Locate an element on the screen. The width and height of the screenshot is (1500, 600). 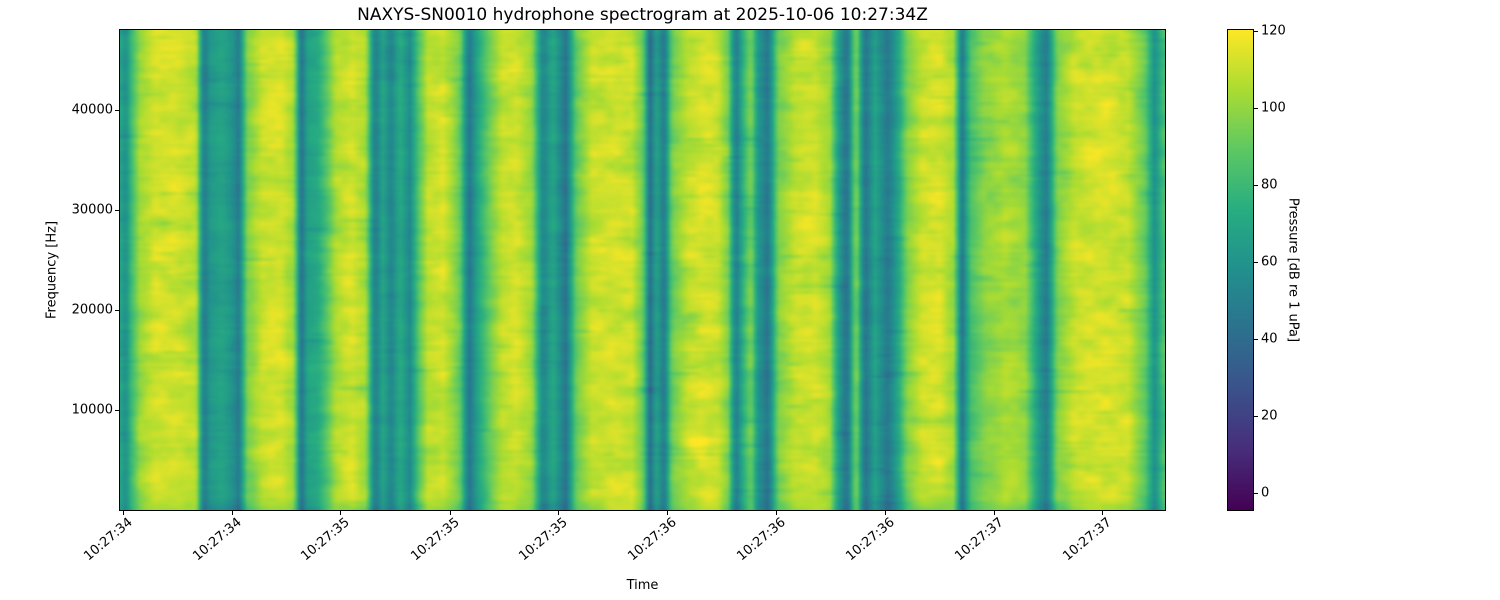
colorbar-tick-label: 120 is located at coordinates (1273, 31).